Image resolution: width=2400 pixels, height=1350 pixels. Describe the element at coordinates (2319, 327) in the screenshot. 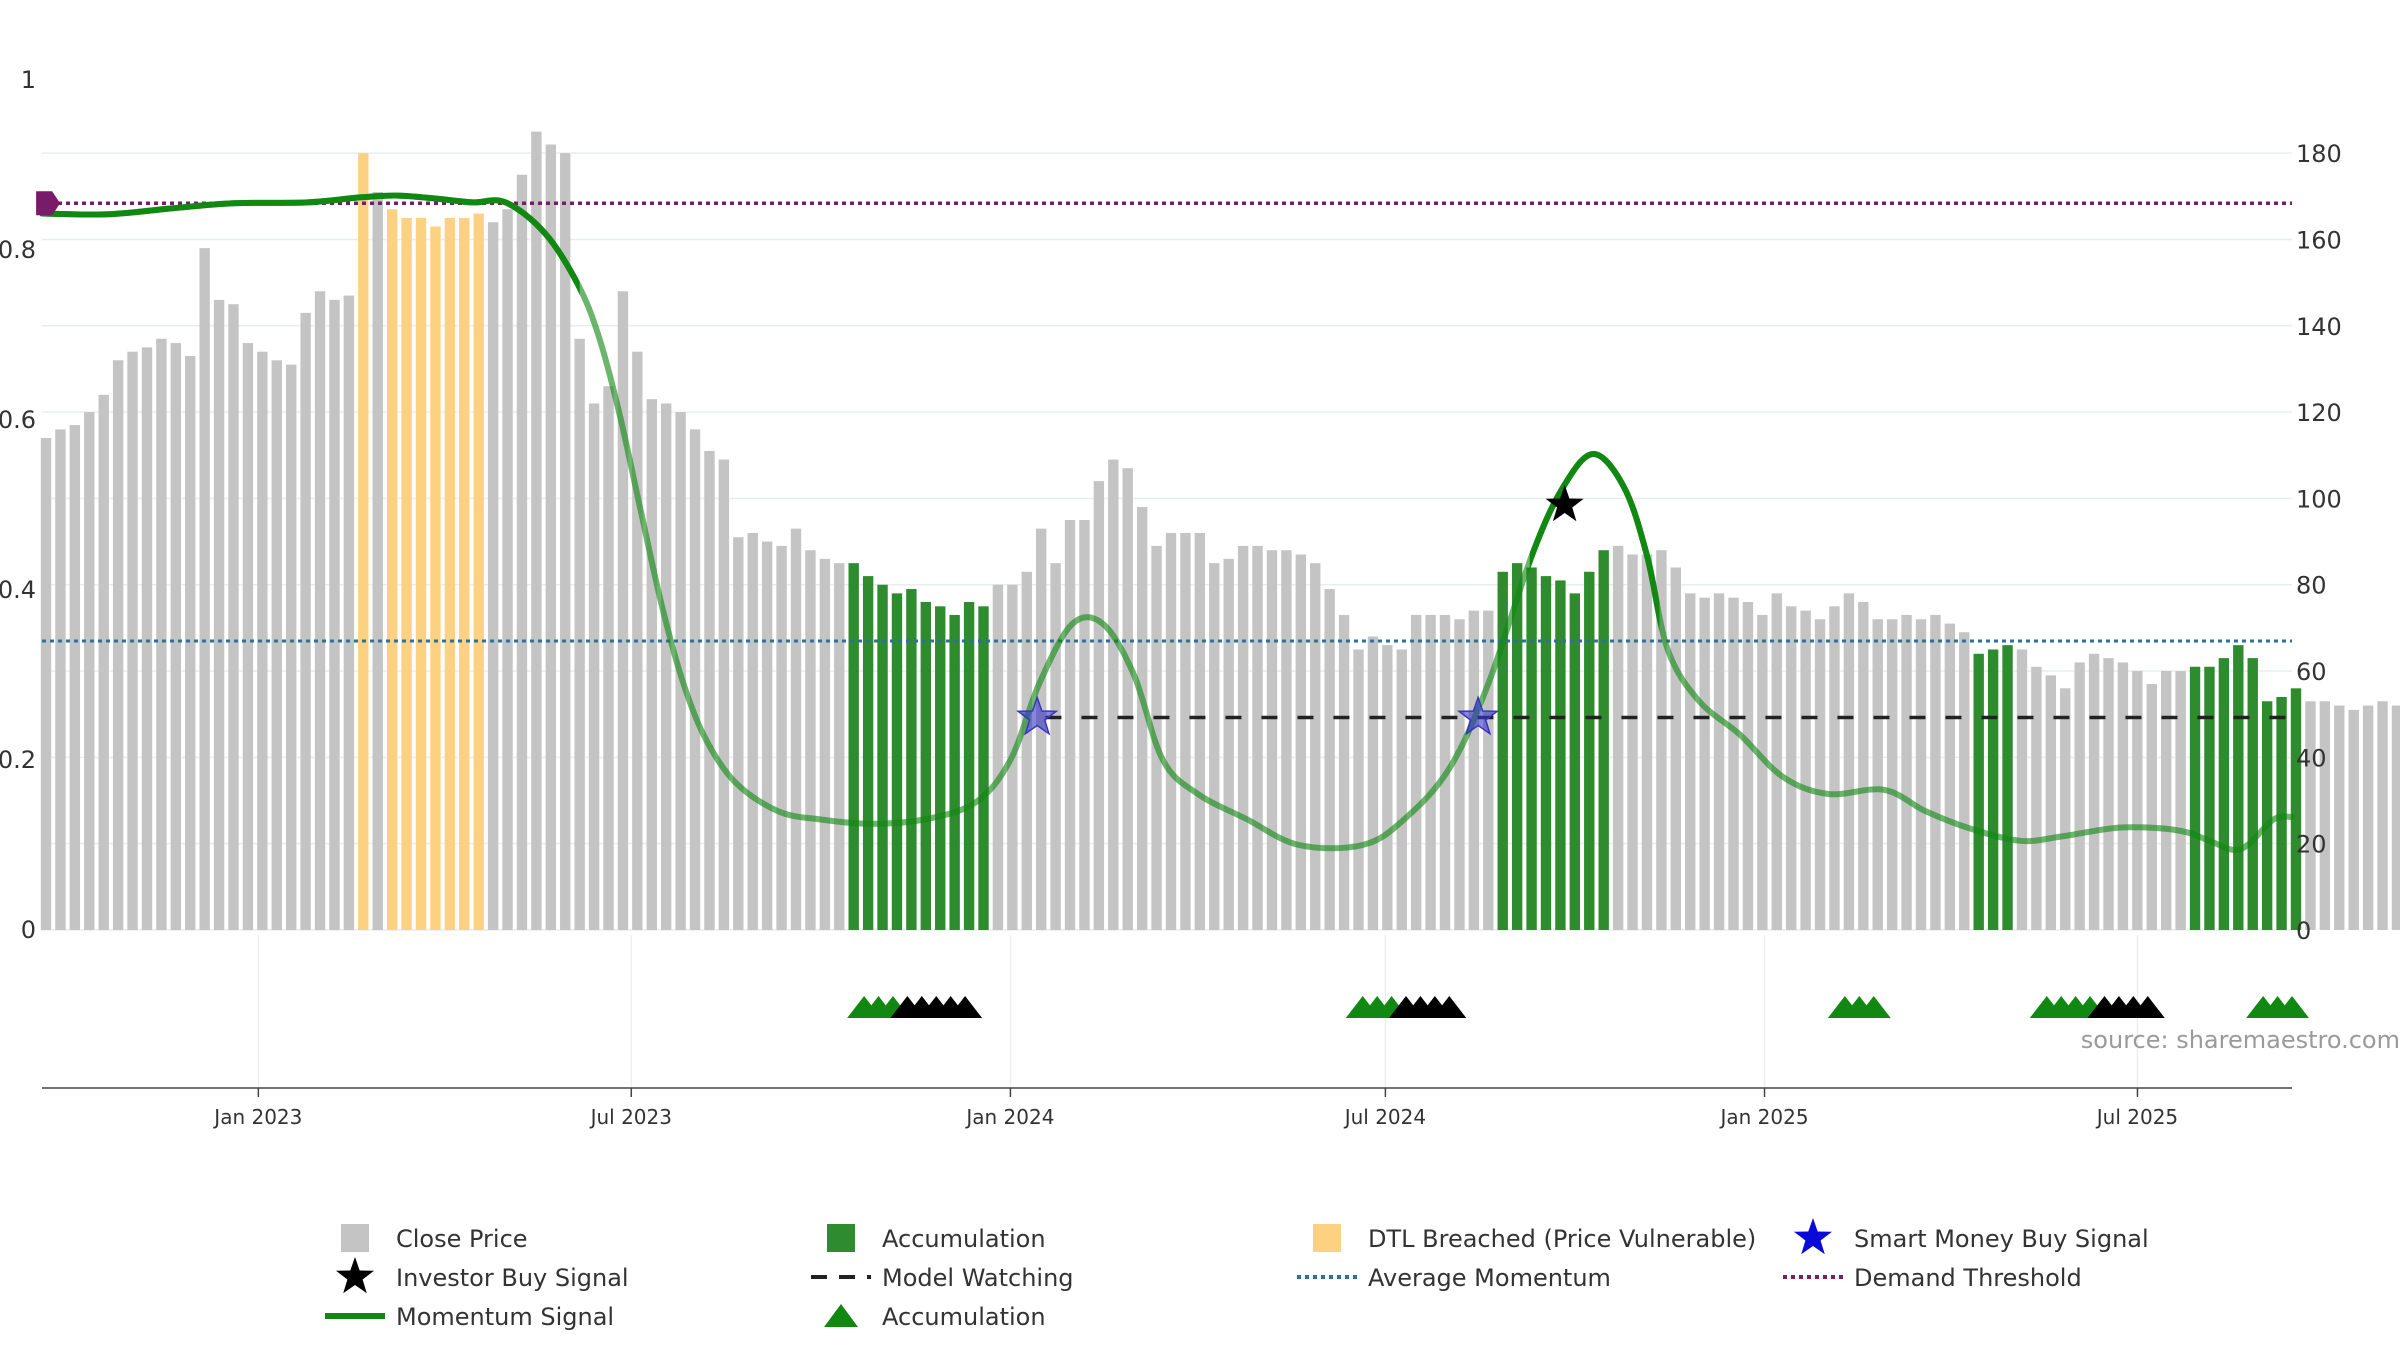

I see `right-axis-tick-label: 140` at that location.